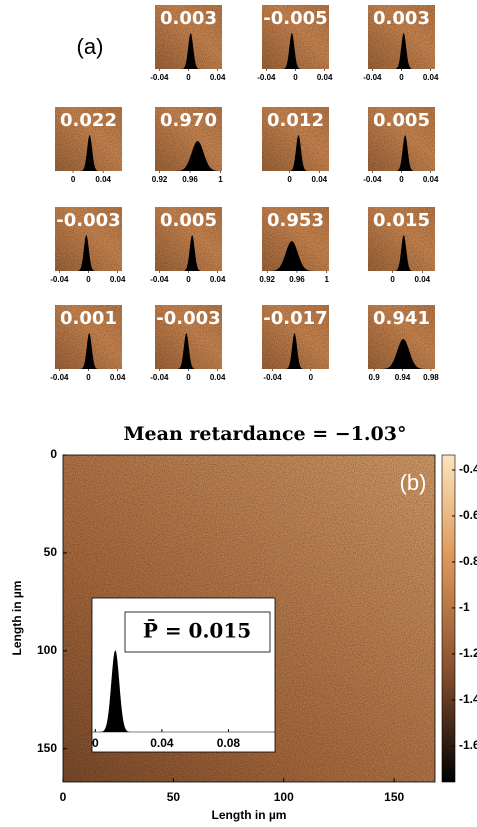 This screenshot has width=477, height=827. Describe the element at coordinates (90, 46) in the screenshot. I see `panel-label: (a)` at that location.